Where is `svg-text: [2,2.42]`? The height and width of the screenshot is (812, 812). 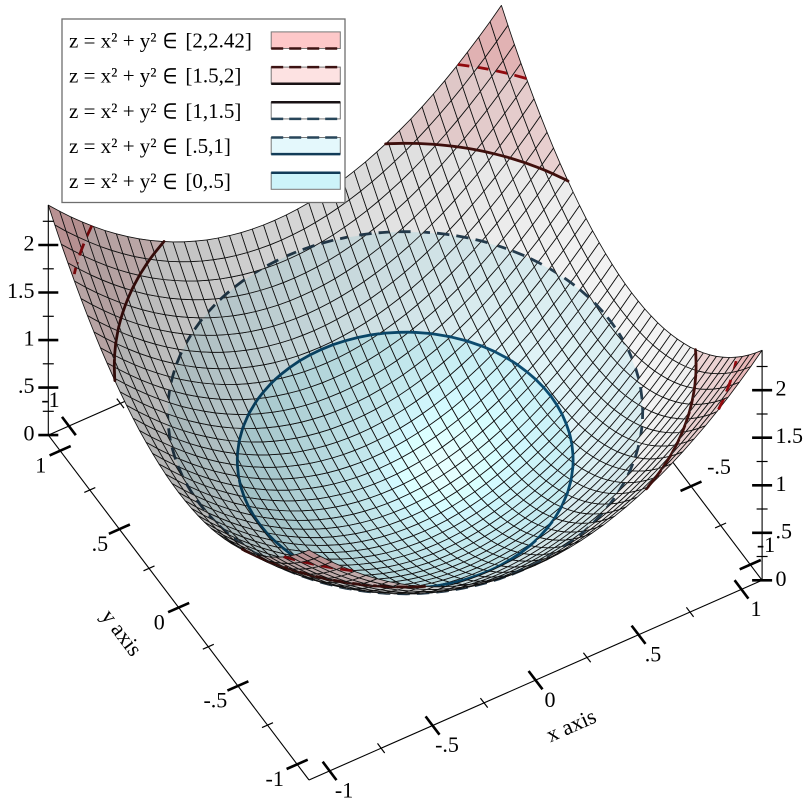
svg-text: [2,2.42] is located at coordinates (218, 40).